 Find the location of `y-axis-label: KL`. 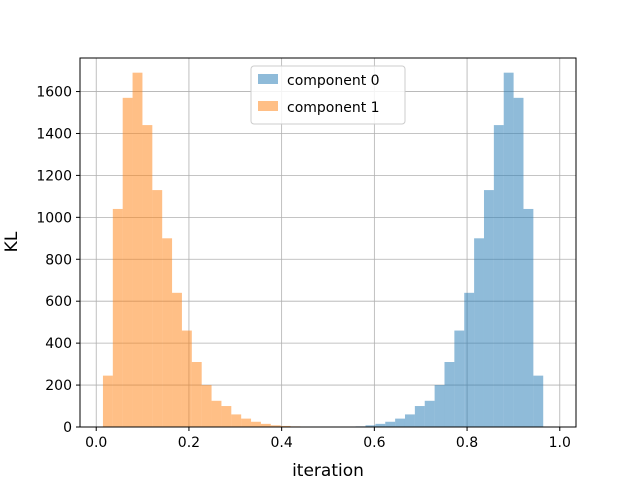

y-axis-label: KL is located at coordinates (12, 241).